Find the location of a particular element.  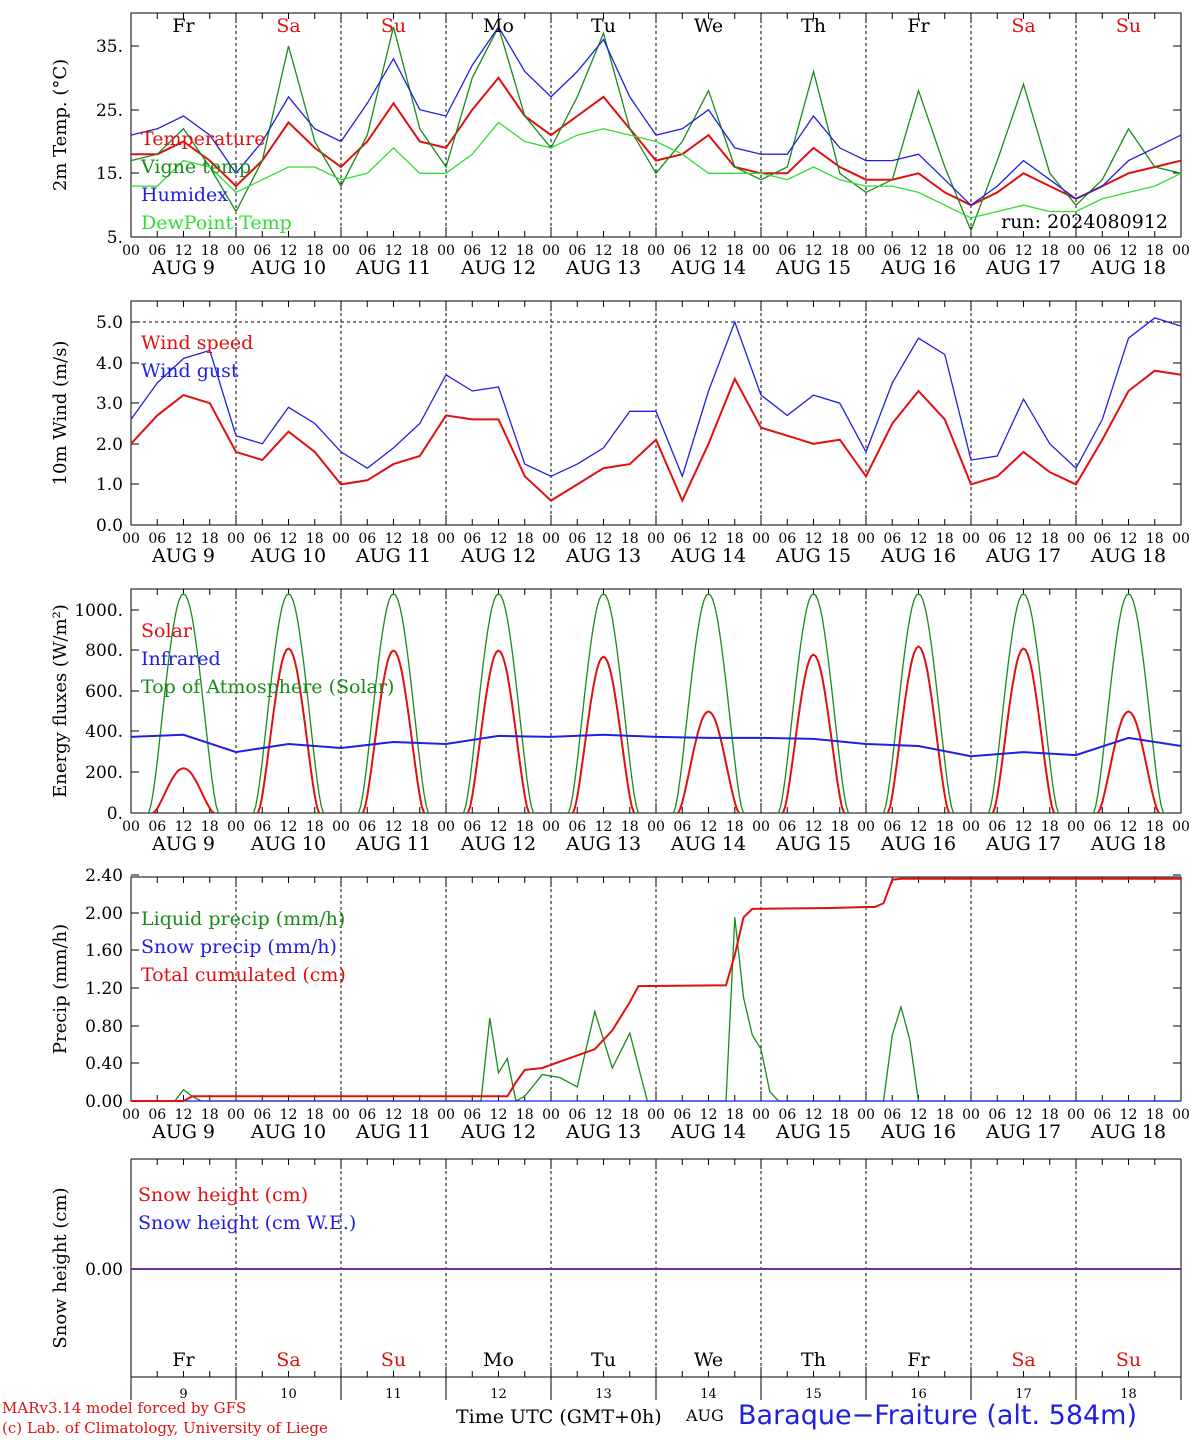

date-label: AUG 17 is located at coordinates (1023, 556).